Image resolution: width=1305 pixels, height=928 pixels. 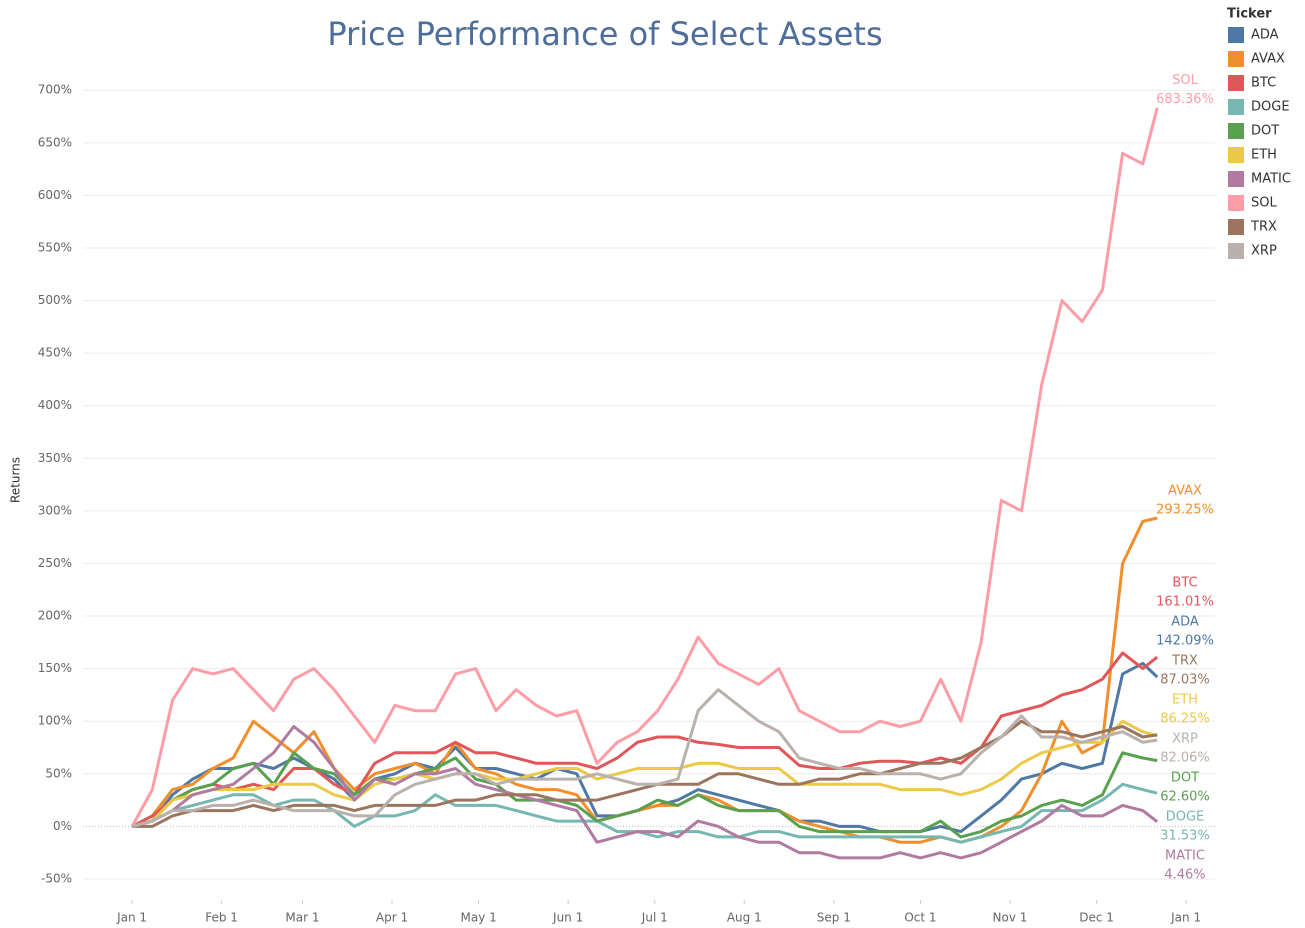 What do you see at coordinates (1185, 622) in the screenshot?
I see `end-label-name: ADA` at bounding box center [1185, 622].